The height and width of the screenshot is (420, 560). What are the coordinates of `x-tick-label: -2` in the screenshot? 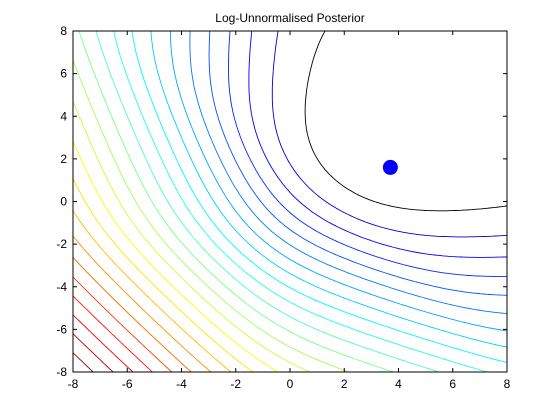 It's located at (235, 384).